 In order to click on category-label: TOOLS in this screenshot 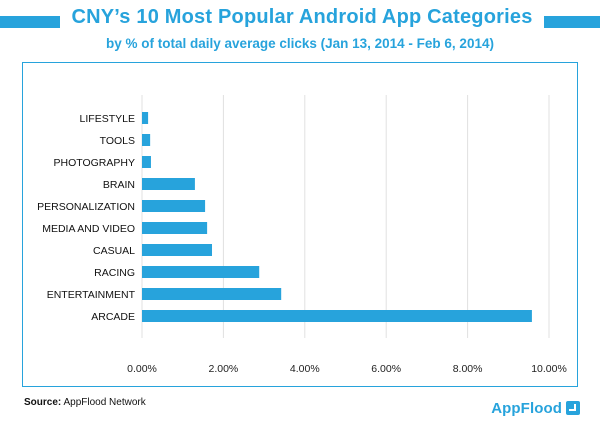, I will do `click(117, 141)`.